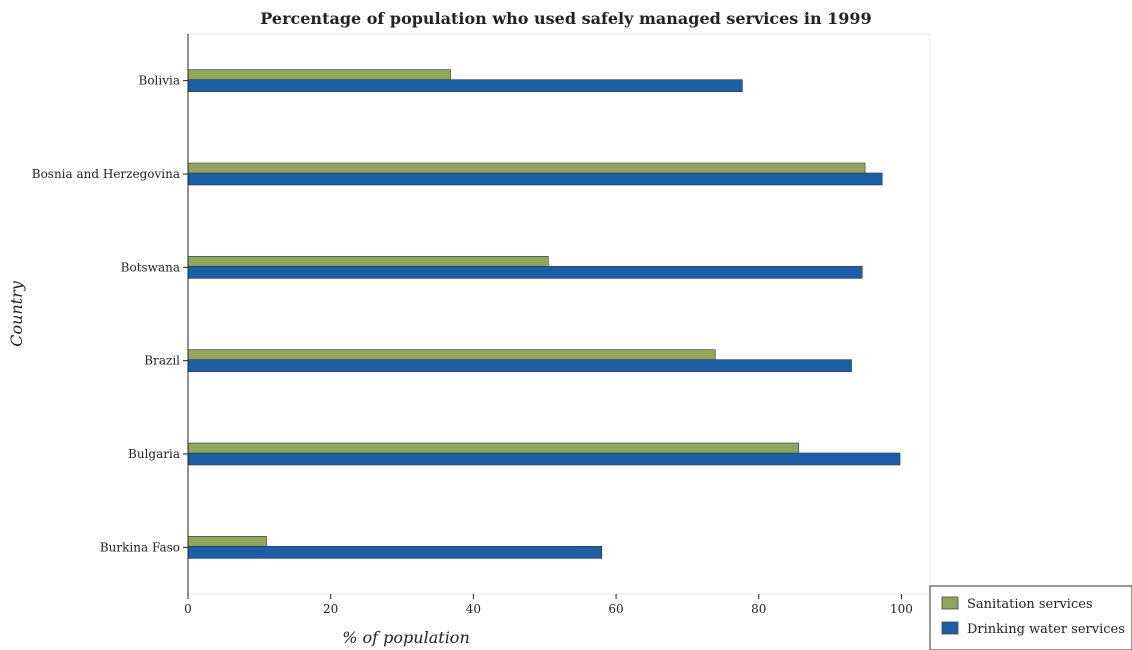  Describe the element at coordinates (950, 603) in the screenshot. I see `legend-swatch-sanitation` at that location.